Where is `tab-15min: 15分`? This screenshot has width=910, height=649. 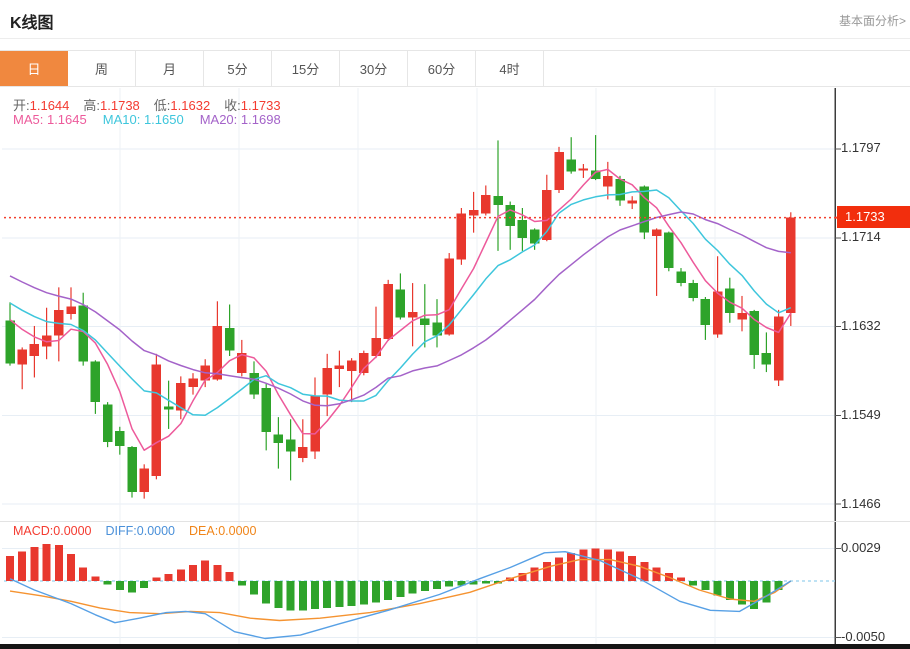
tab-15min: 15分 is located at coordinates (306, 68).